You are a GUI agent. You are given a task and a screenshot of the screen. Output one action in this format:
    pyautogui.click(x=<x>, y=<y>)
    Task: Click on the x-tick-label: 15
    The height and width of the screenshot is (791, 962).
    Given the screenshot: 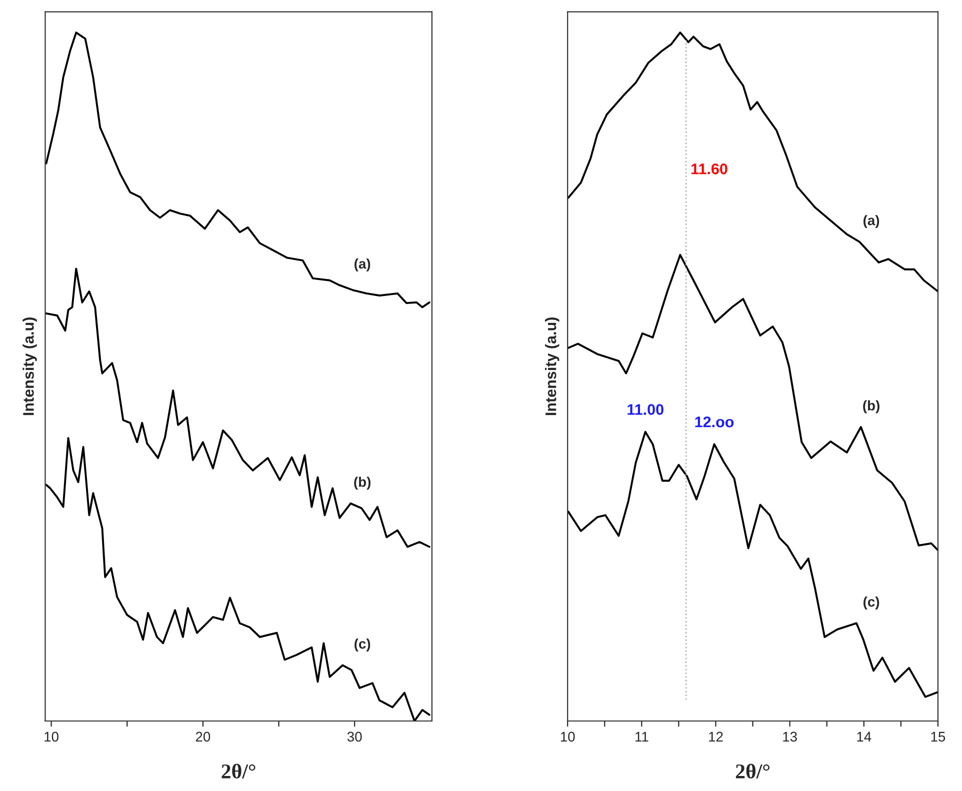 What is the action you would take?
    pyautogui.click(x=938, y=737)
    